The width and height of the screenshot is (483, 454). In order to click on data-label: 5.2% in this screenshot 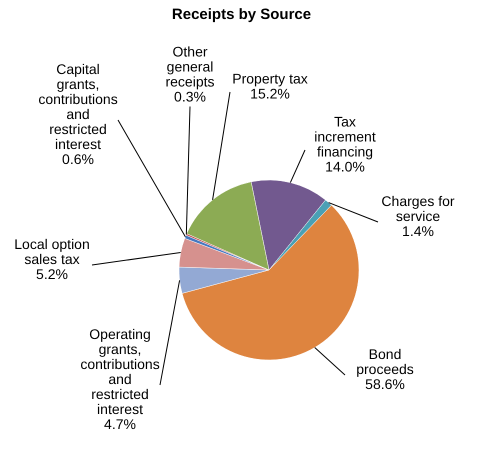, I will do `click(52, 274)`.